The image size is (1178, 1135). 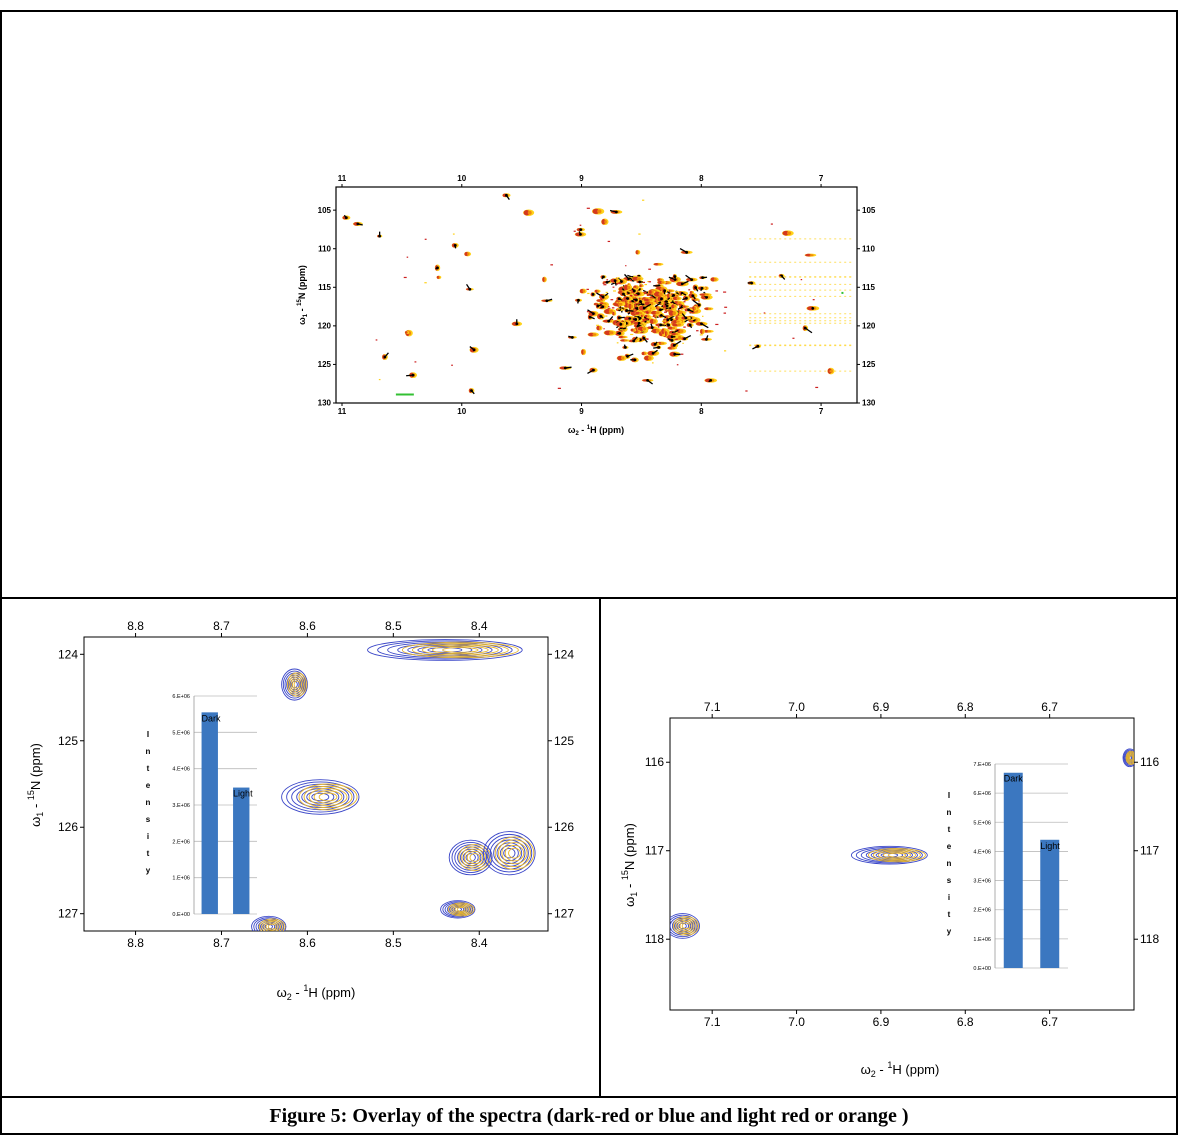 I want to click on overview-x-tick-label: 11, so click(x=342, y=178).